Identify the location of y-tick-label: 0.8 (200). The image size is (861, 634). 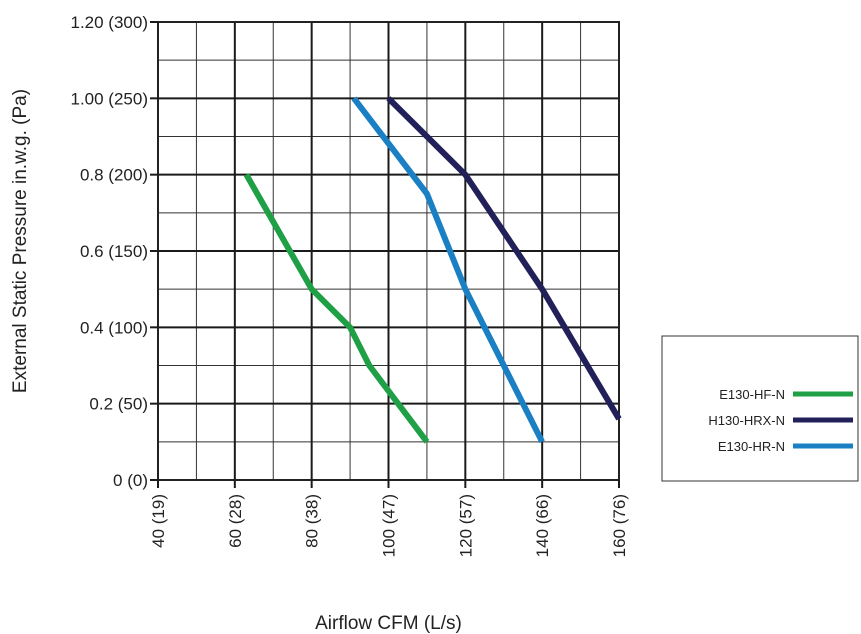
(114, 175).